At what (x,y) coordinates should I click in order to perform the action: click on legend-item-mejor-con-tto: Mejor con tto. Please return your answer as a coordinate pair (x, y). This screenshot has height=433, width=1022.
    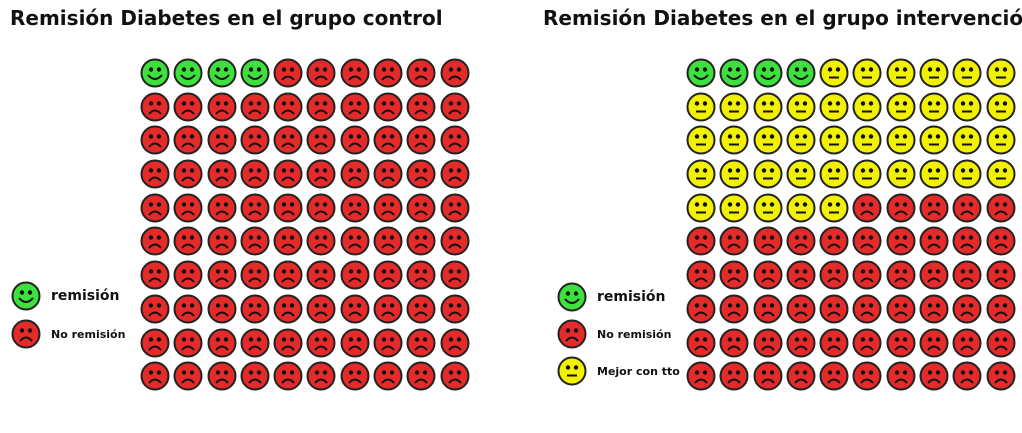
    Looking at the image, I should click on (618, 371).